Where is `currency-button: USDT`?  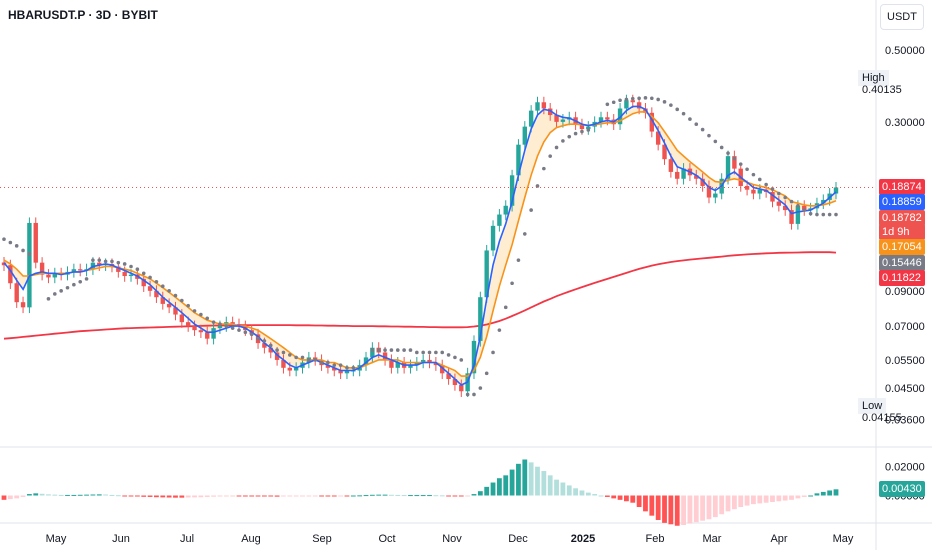 currency-button: USDT is located at coordinates (902, 17).